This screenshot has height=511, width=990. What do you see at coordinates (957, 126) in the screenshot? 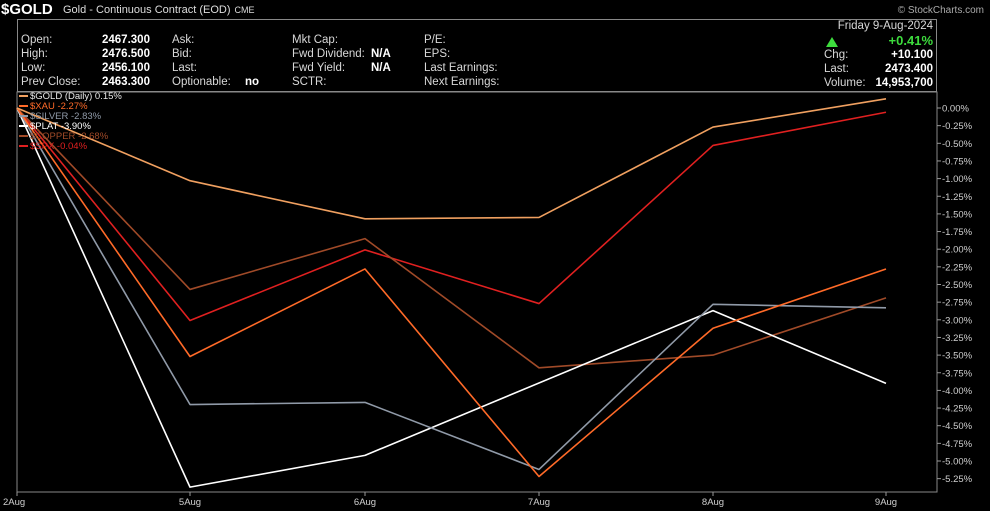
I see `y-tick-label: -0.25%` at bounding box center [957, 126].